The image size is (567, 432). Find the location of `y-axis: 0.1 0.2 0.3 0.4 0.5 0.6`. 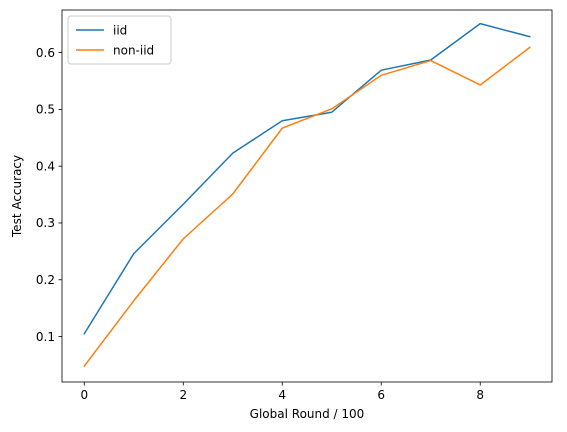

y-axis: 0.1 0.2 0.3 0.4 0.5 0.6 is located at coordinates (49, 195).